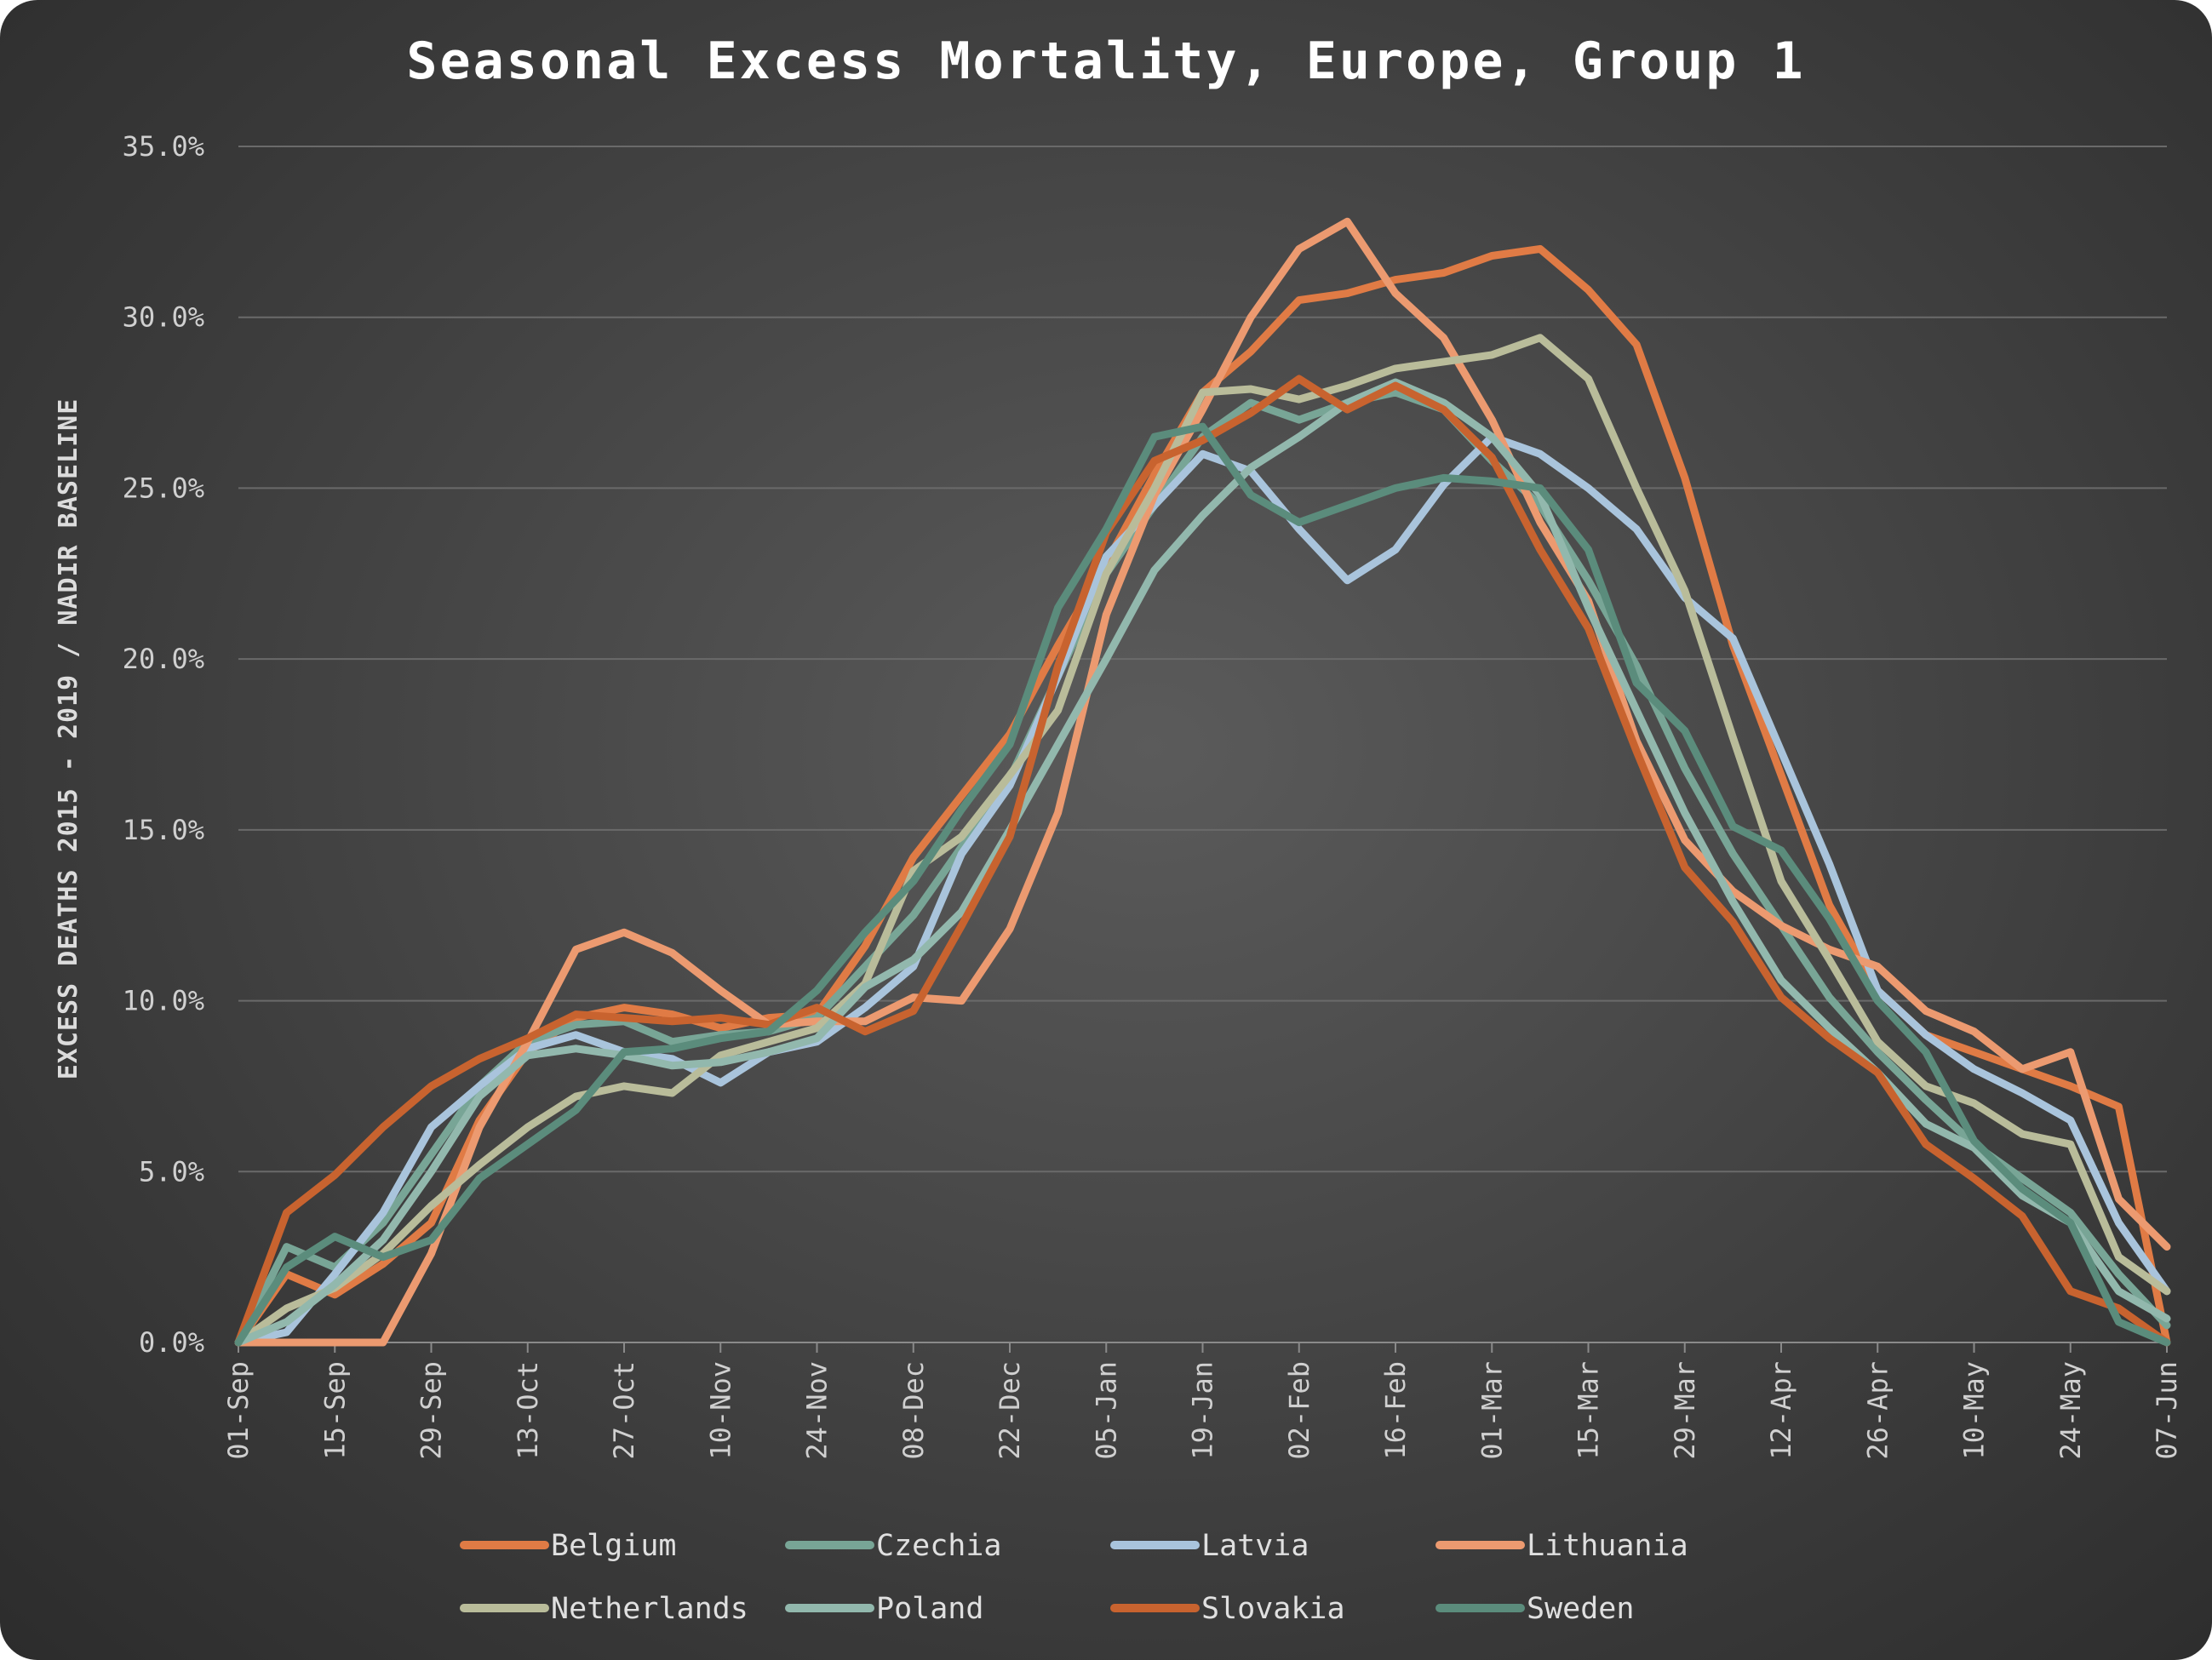 The width and height of the screenshot is (2212, 1660). What do you see at coordinates (720, 1410) in the screenshot?
I see `x-tick-label: 10-Nov` at bounding box center [720, 1410].